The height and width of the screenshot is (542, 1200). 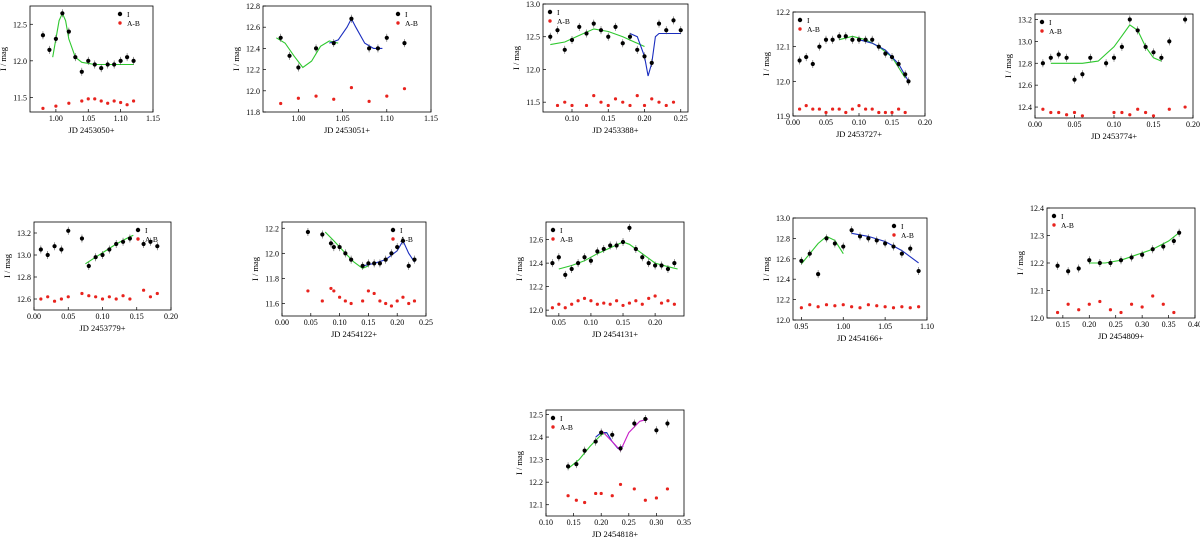 I want to click on x-tick-label: 1.10, so click(x=927, y=326).